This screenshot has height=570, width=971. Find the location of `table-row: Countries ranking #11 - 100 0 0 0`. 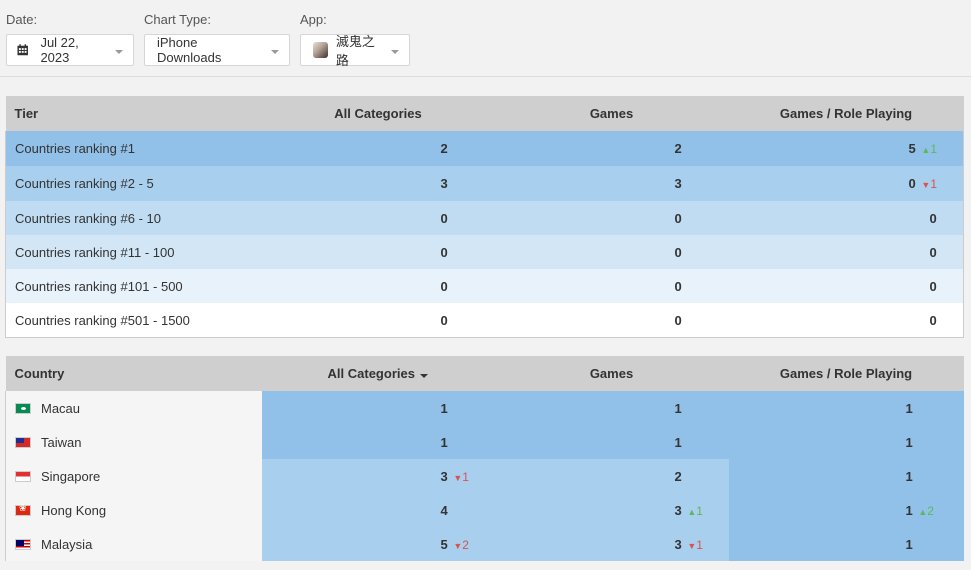

table-row: Countries ranking #11 - 100 0 0 0 is located at coordinates (484, 252).